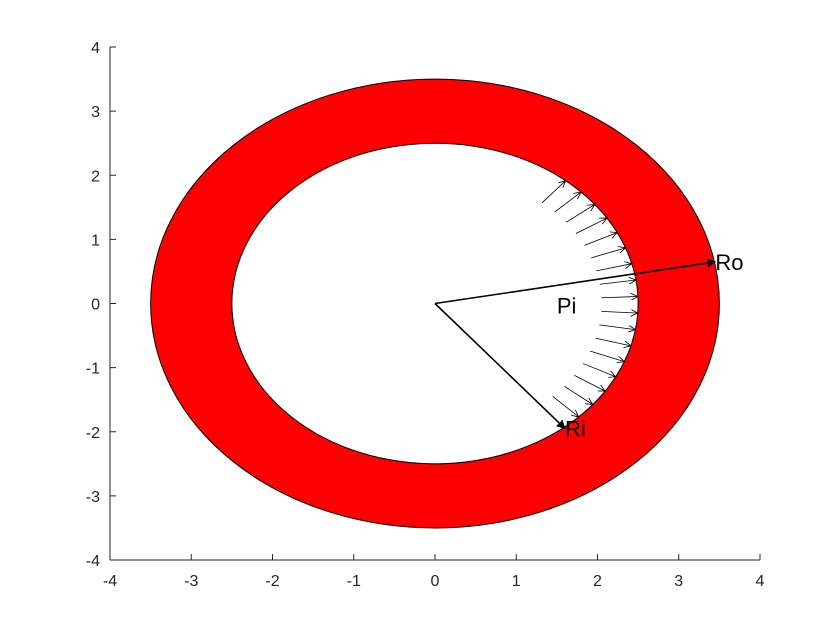 The width and height of the screenshot is (840, 630). Describe the element at coordinates (597, 581) in the screenshot. I see `x-tick-label: 2` at that location.